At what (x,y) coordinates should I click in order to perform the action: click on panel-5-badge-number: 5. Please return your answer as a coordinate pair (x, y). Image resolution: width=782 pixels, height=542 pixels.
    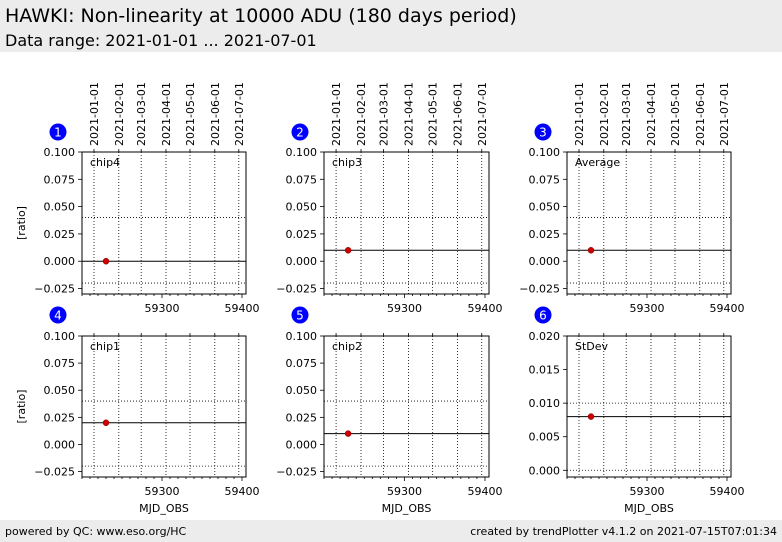
    Looking at the image, I should click on (300, 316).